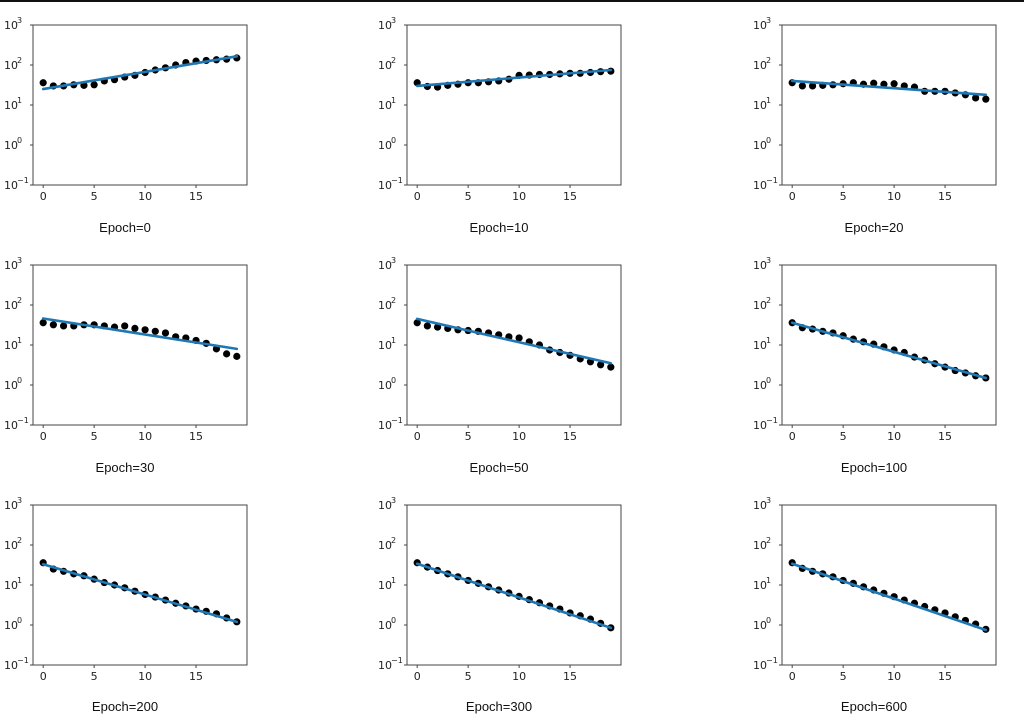 This screenshot has height=715, width=1024. Describe the element at coordinates (874, 467) in the screenshot. I see `subplot-title: Epoch=100` at that location.